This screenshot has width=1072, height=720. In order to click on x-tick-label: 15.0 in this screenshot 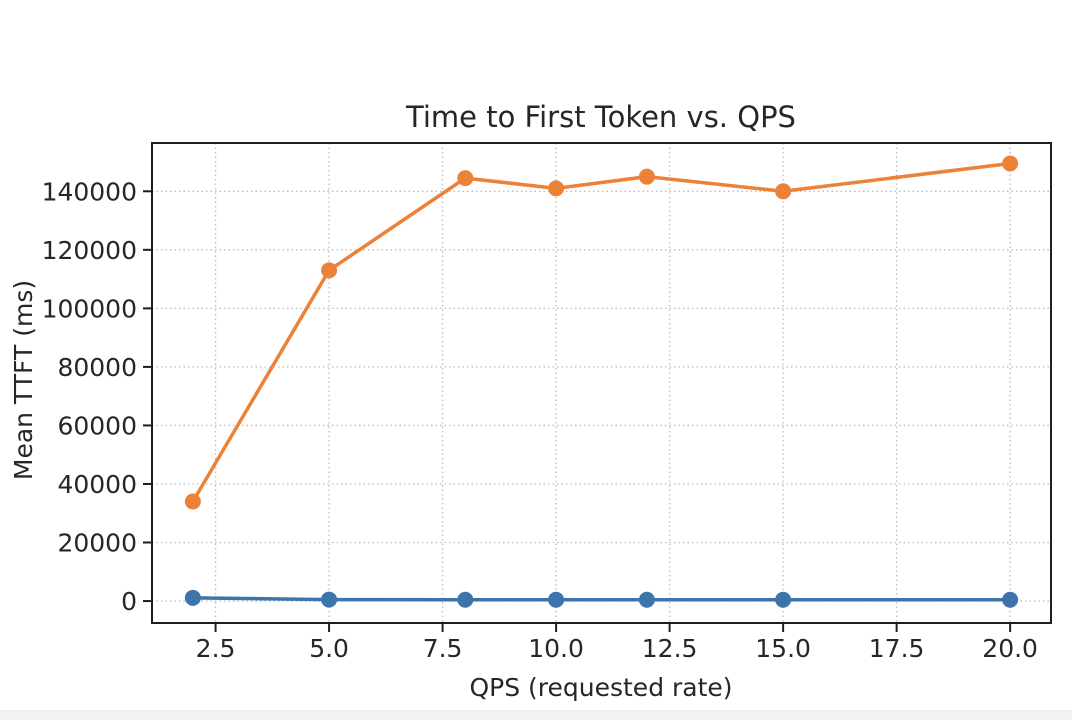, I will do `click(783, 648)`.